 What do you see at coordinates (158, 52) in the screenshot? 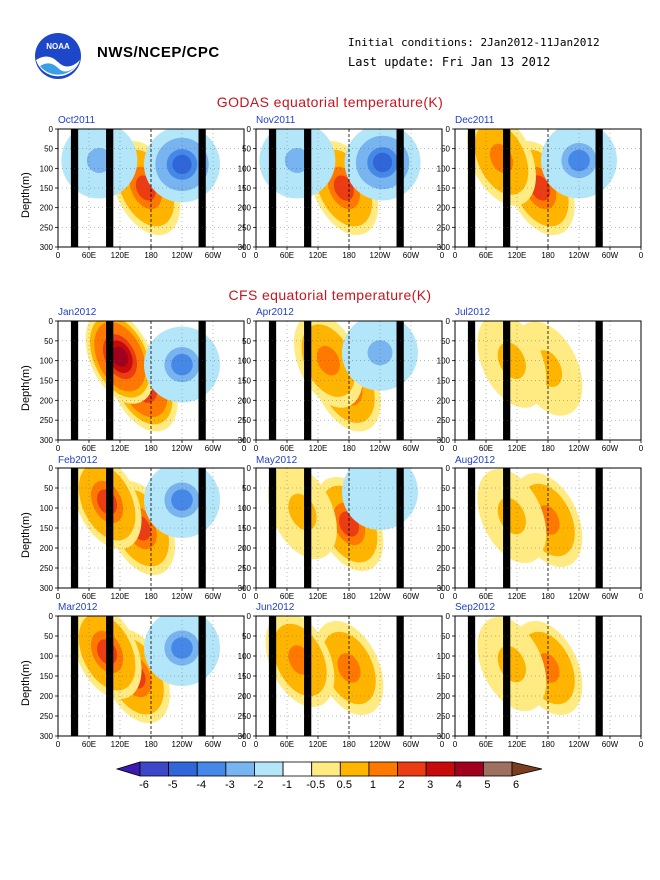
I see `org-name: NWS/NCEP/CPC` at bounding box center [158, 52].